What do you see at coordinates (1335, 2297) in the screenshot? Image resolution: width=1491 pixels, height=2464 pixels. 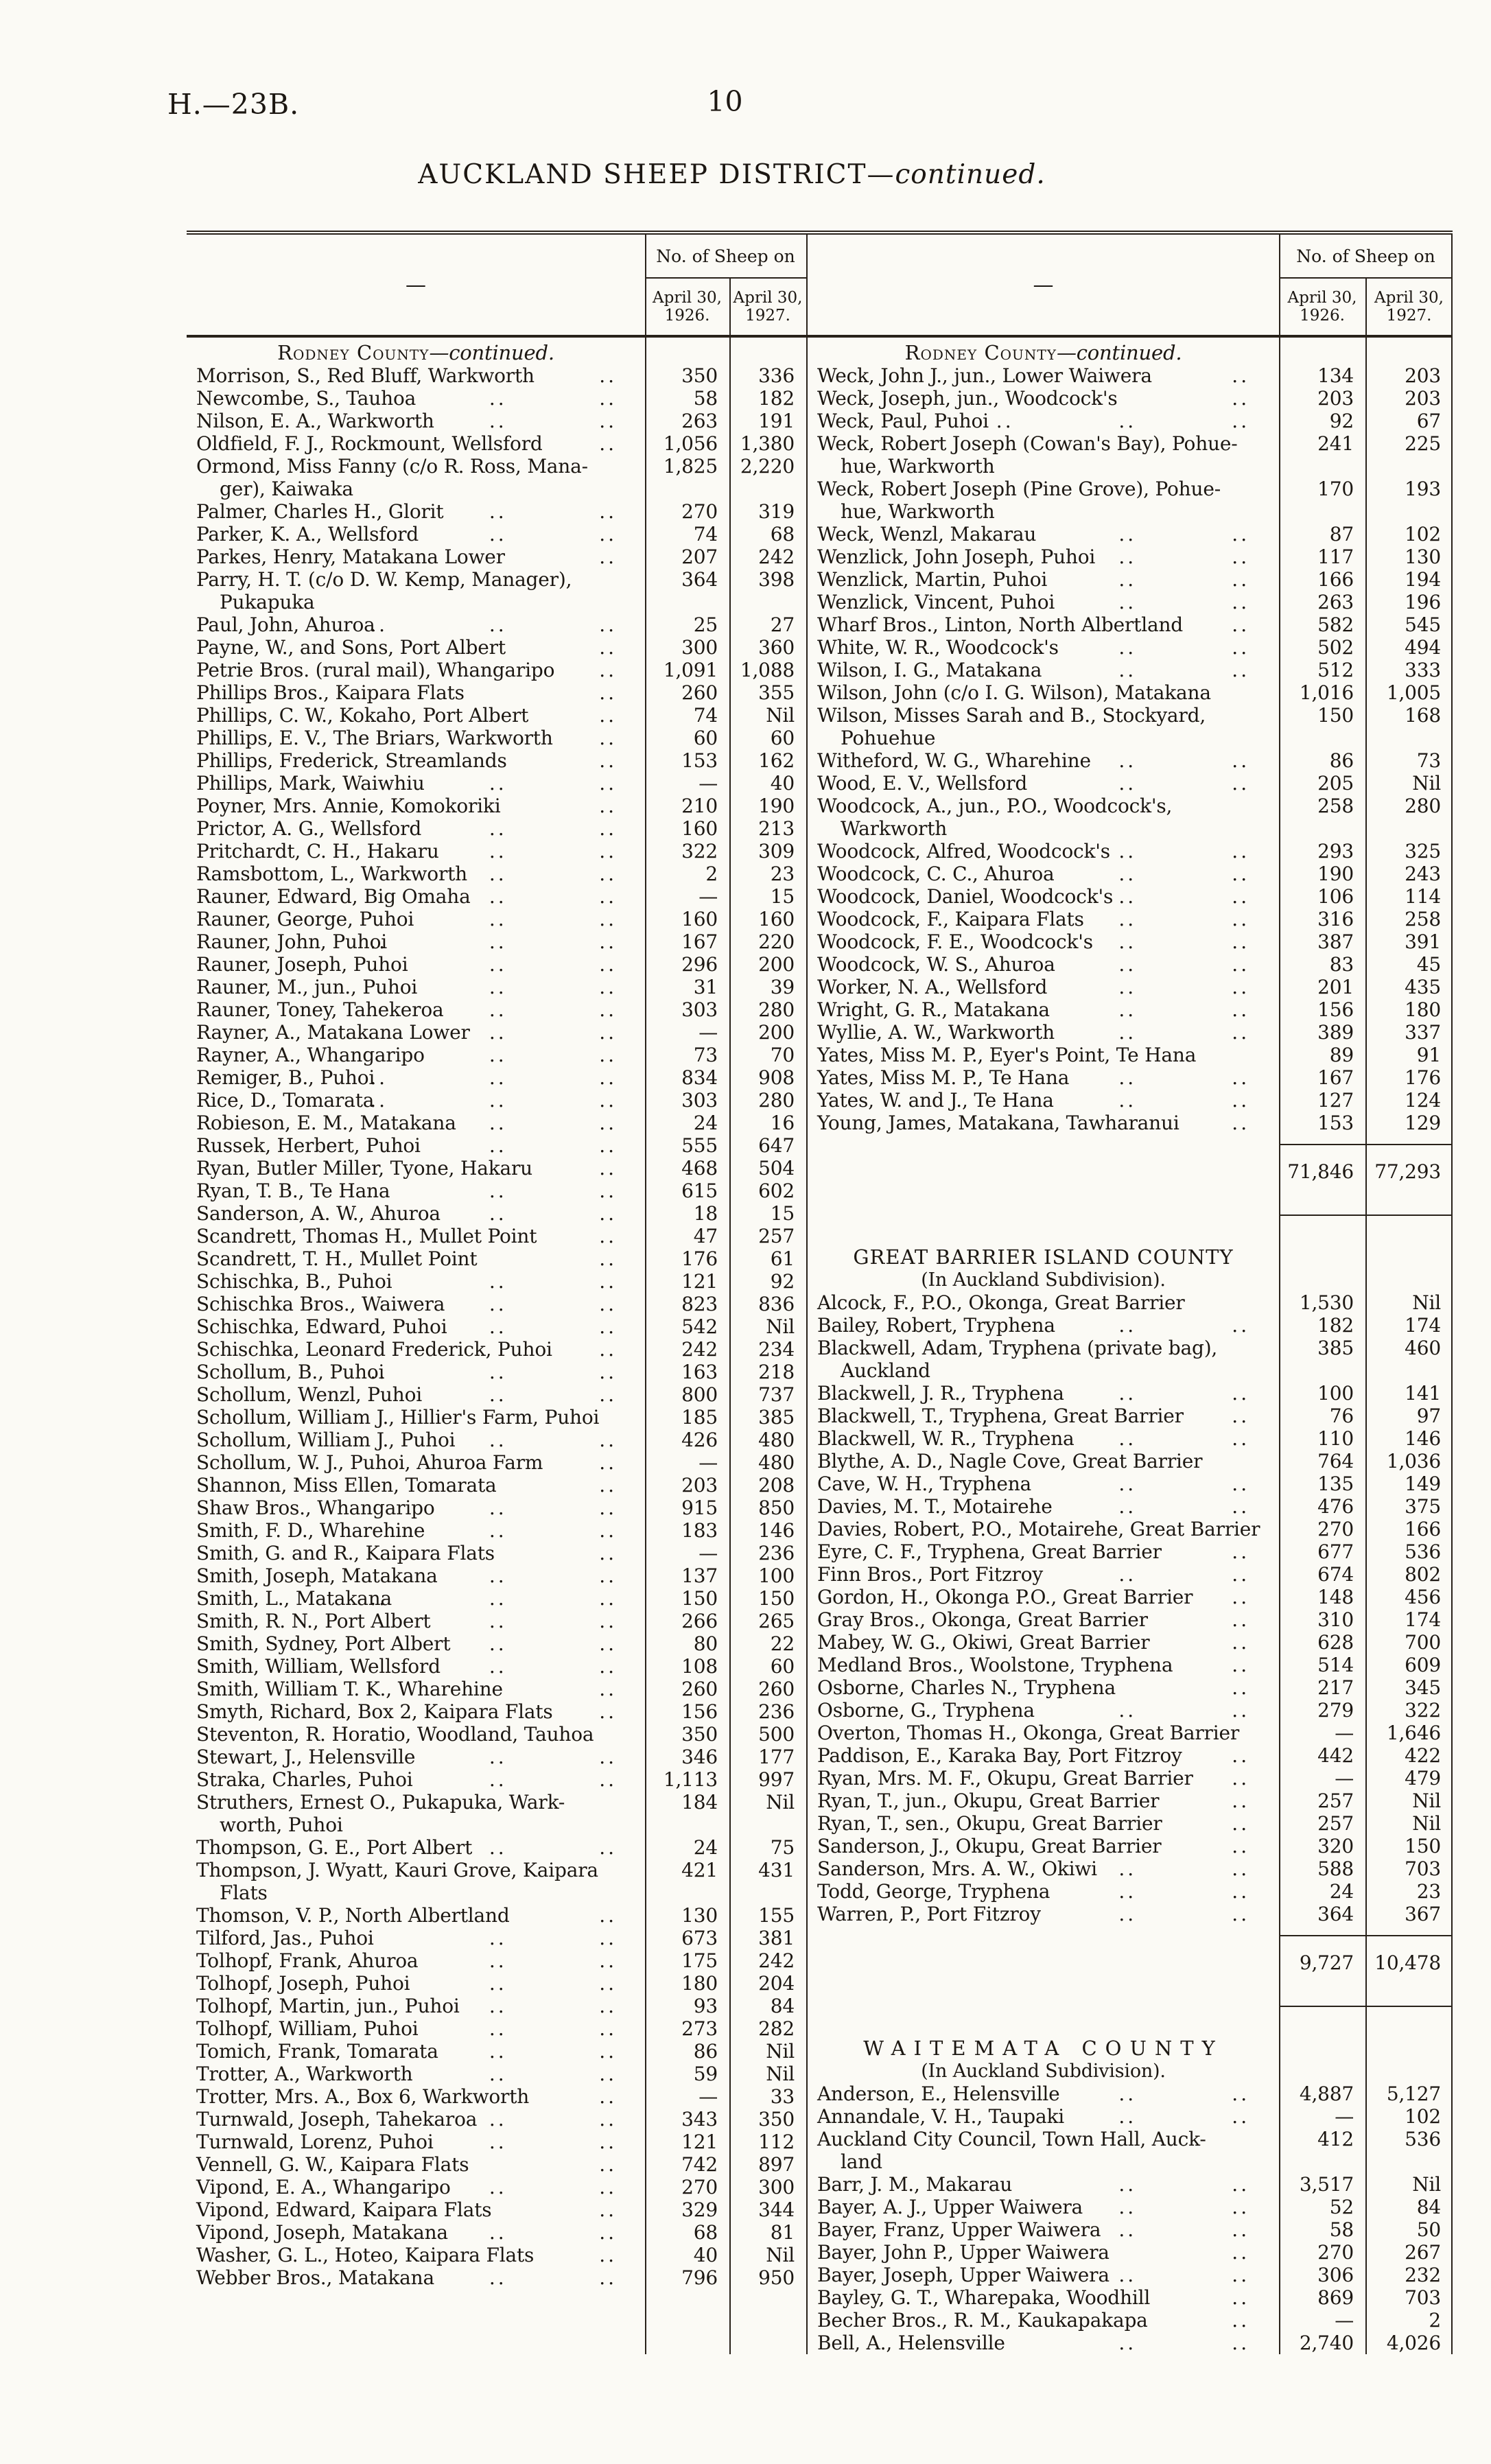 I see `sheep-1926-cell: 869` at bounding box center [1335, 2297].